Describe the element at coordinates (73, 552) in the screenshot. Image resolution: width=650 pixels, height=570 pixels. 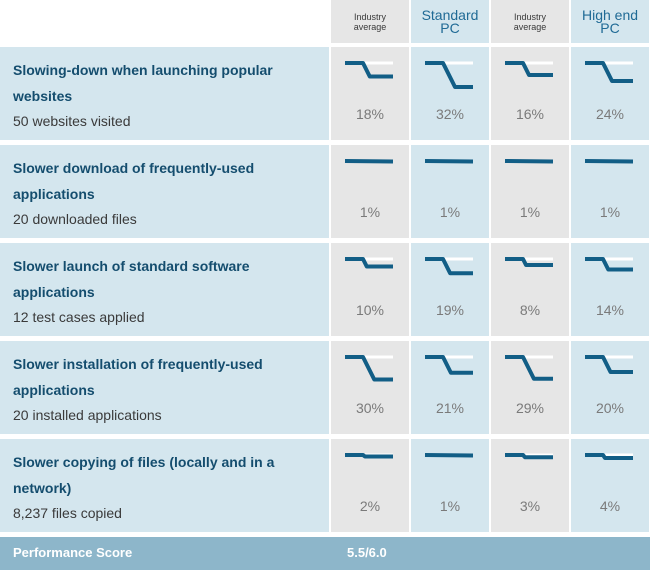
I see `performance-score-label: Performance Score` at that location.